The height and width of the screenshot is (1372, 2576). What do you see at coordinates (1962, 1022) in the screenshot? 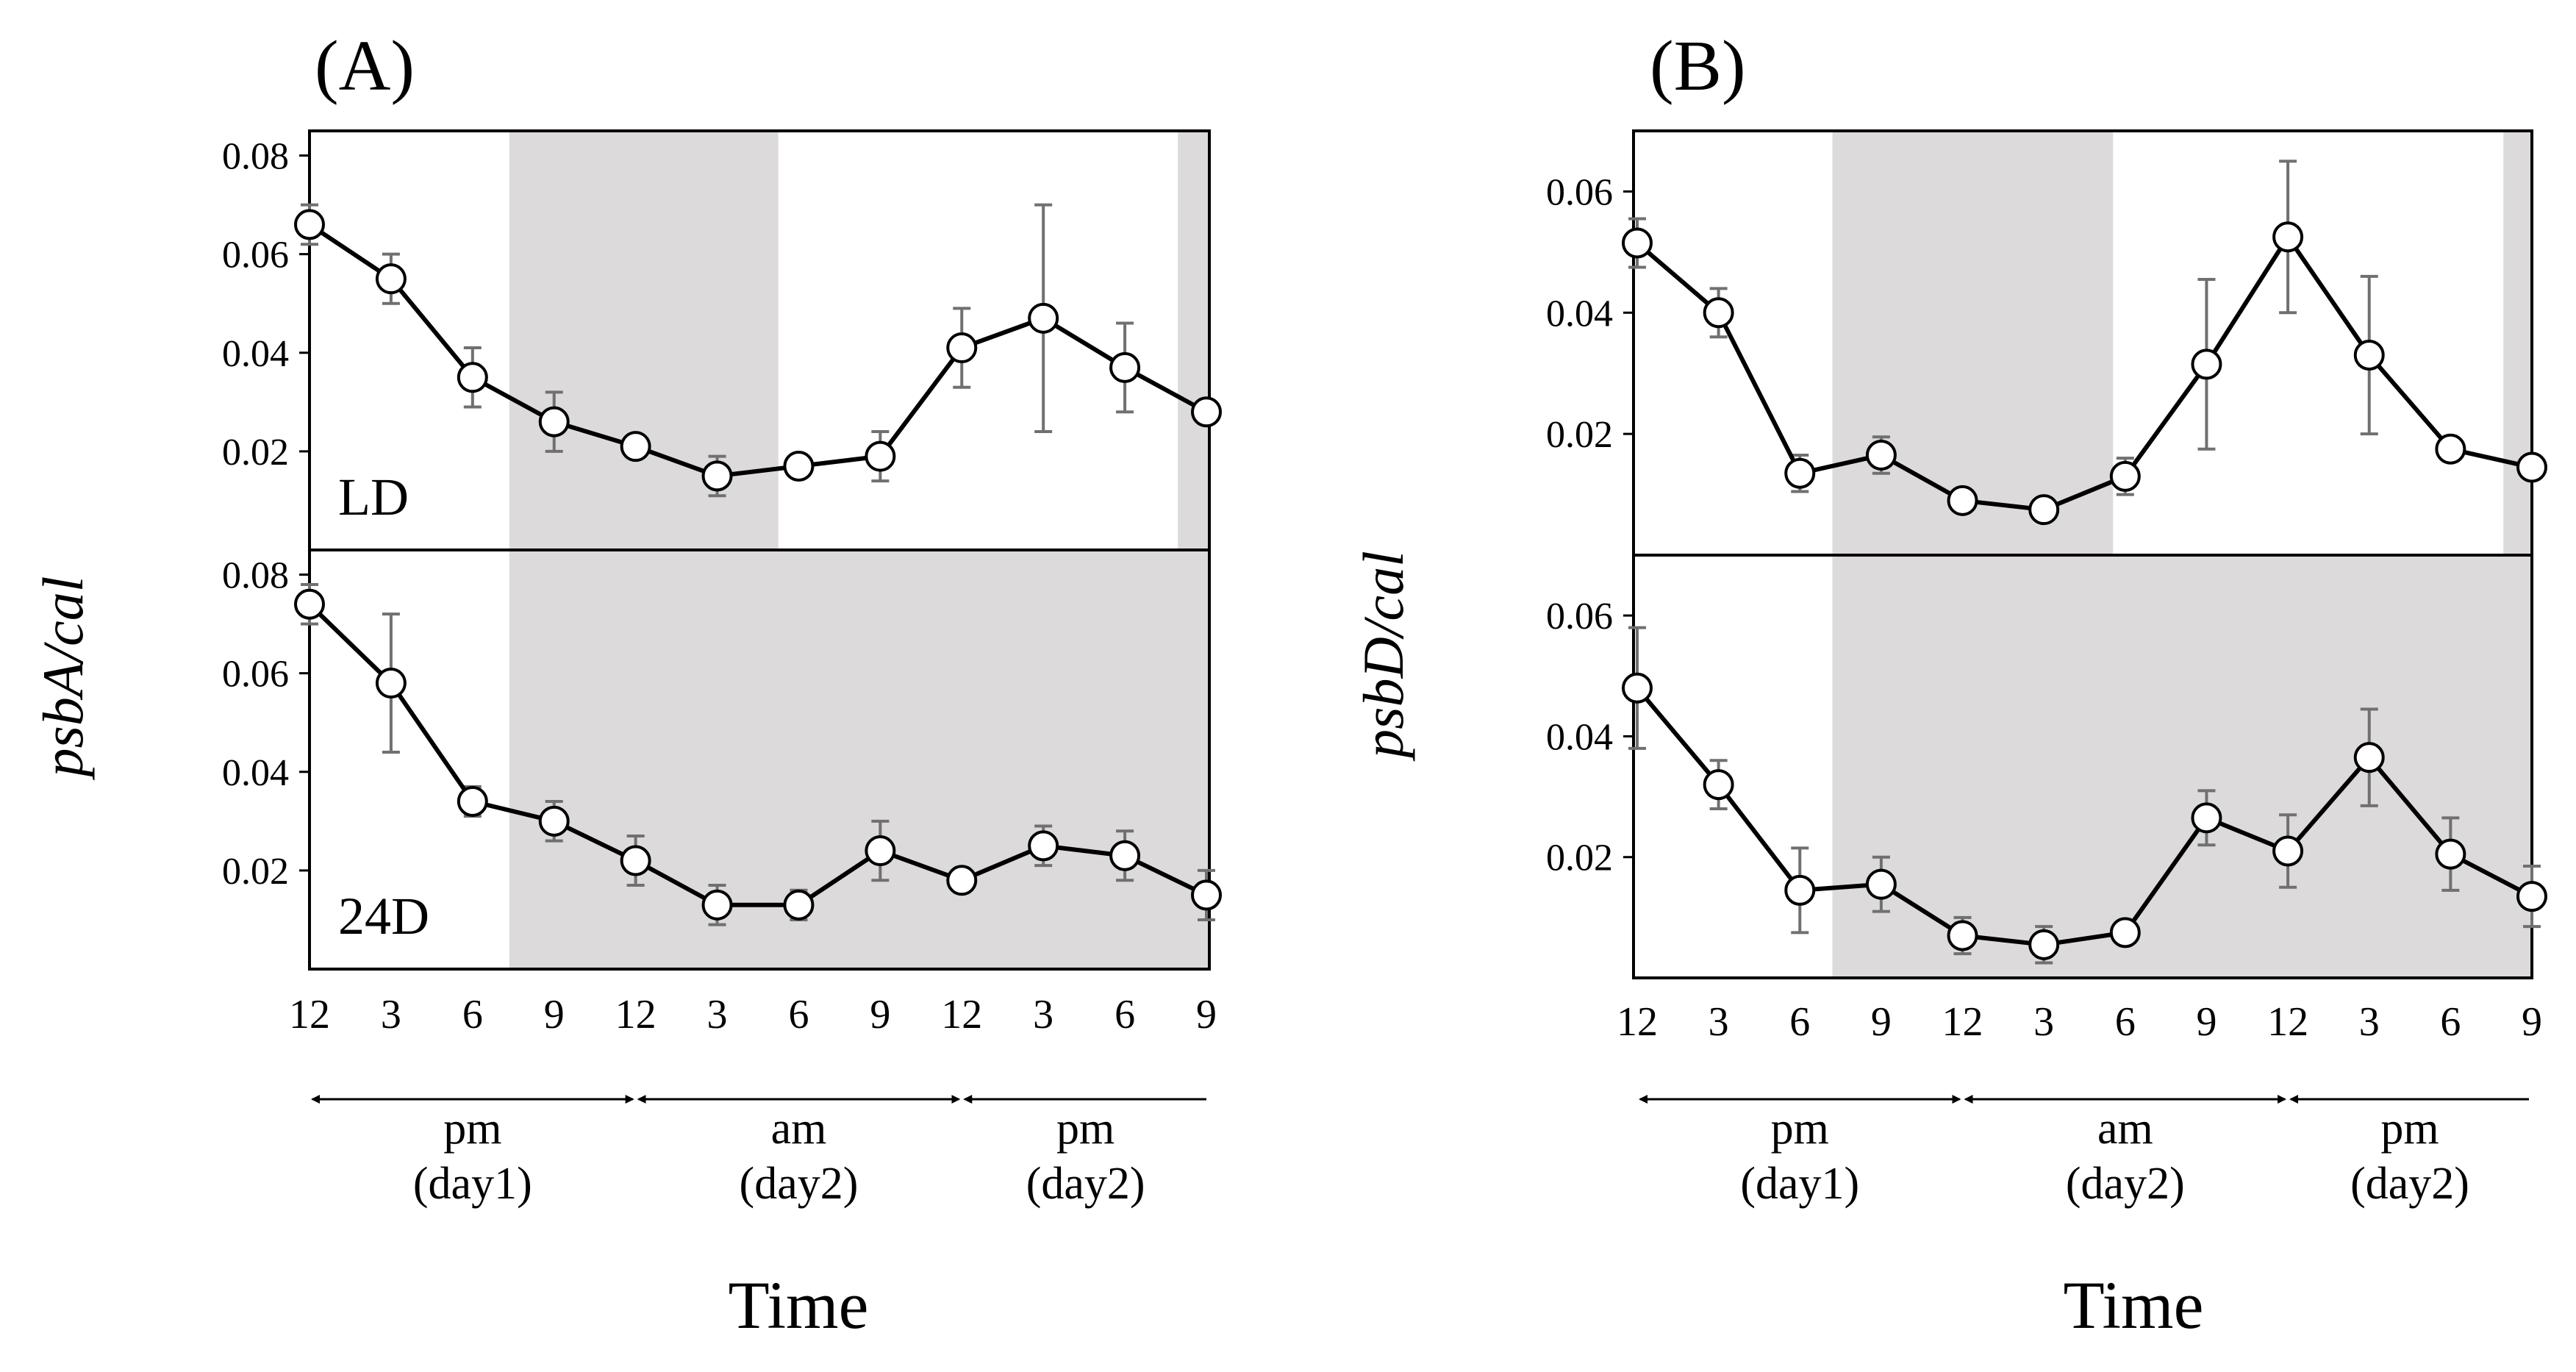
I see `panel-b-xtick-label-4: 12` at bounding box center [1962, 1022].